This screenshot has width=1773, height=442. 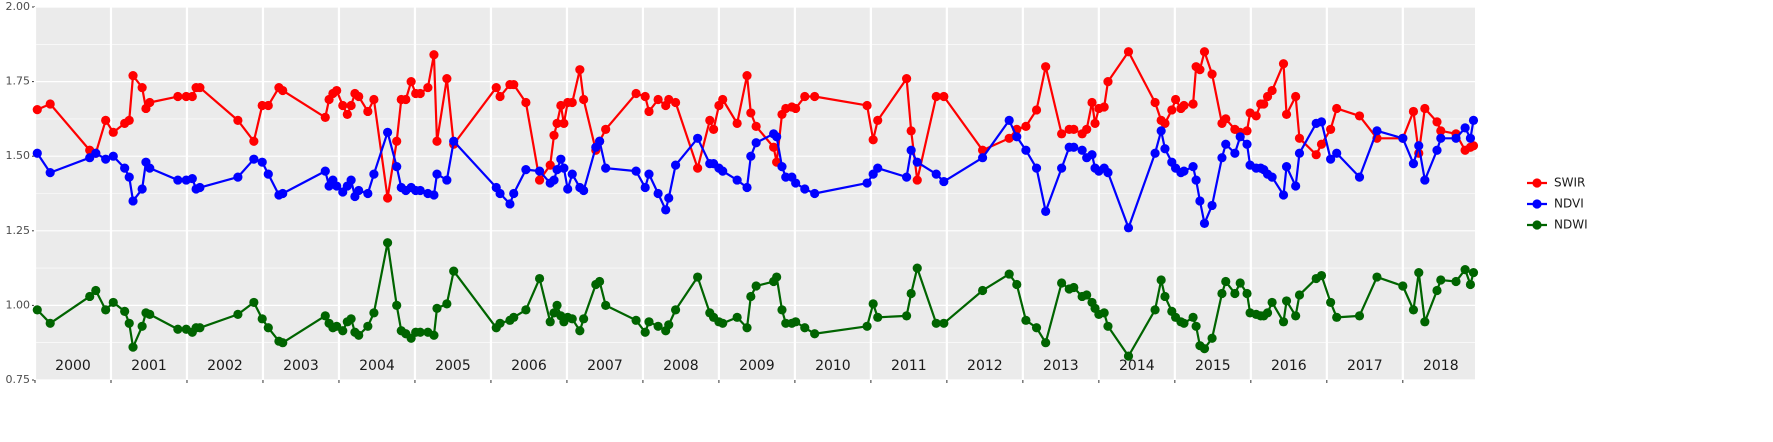 What do you see at coordinates (1537, 225) in the screenshot?
I see `legend-key-point` at bounding box center [1537, 225].